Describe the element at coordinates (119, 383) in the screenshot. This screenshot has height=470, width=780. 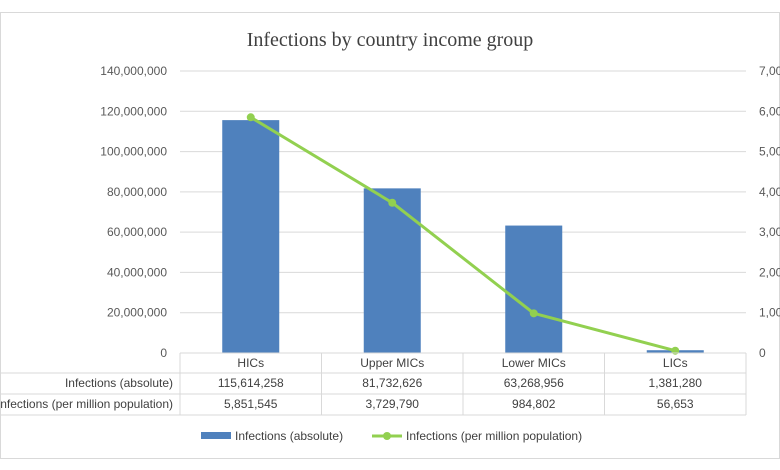
I see `table-row-header: Infections (absolute)` at that location.